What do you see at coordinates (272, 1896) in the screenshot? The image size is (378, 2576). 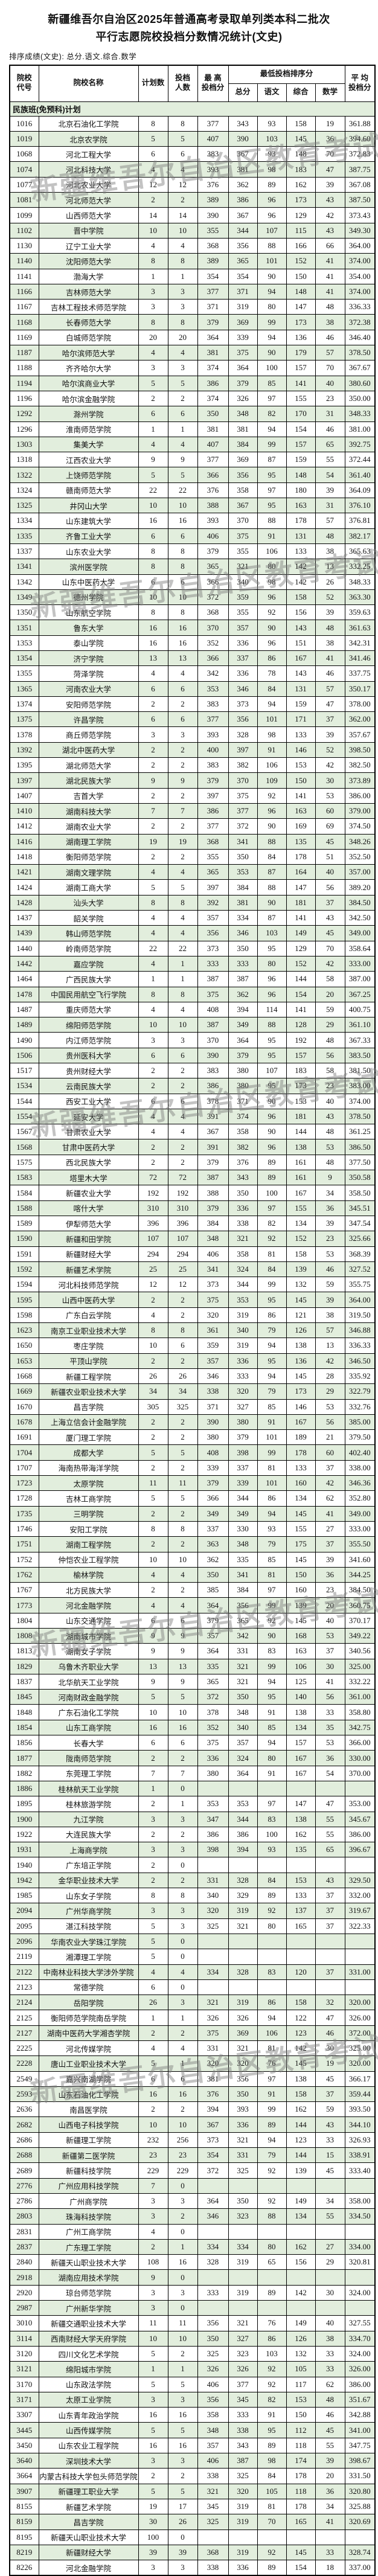 I see `cell-min-chinese: 89` at bounding box center [272, 1896].